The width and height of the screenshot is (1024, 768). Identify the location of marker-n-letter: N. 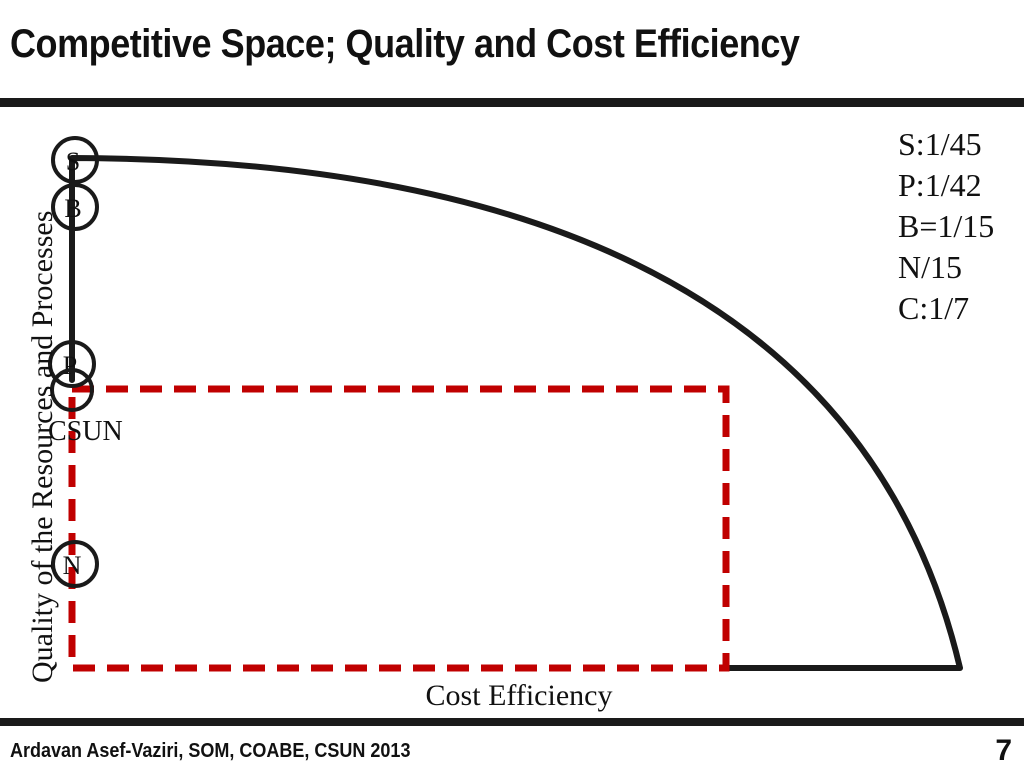
(72, 565).